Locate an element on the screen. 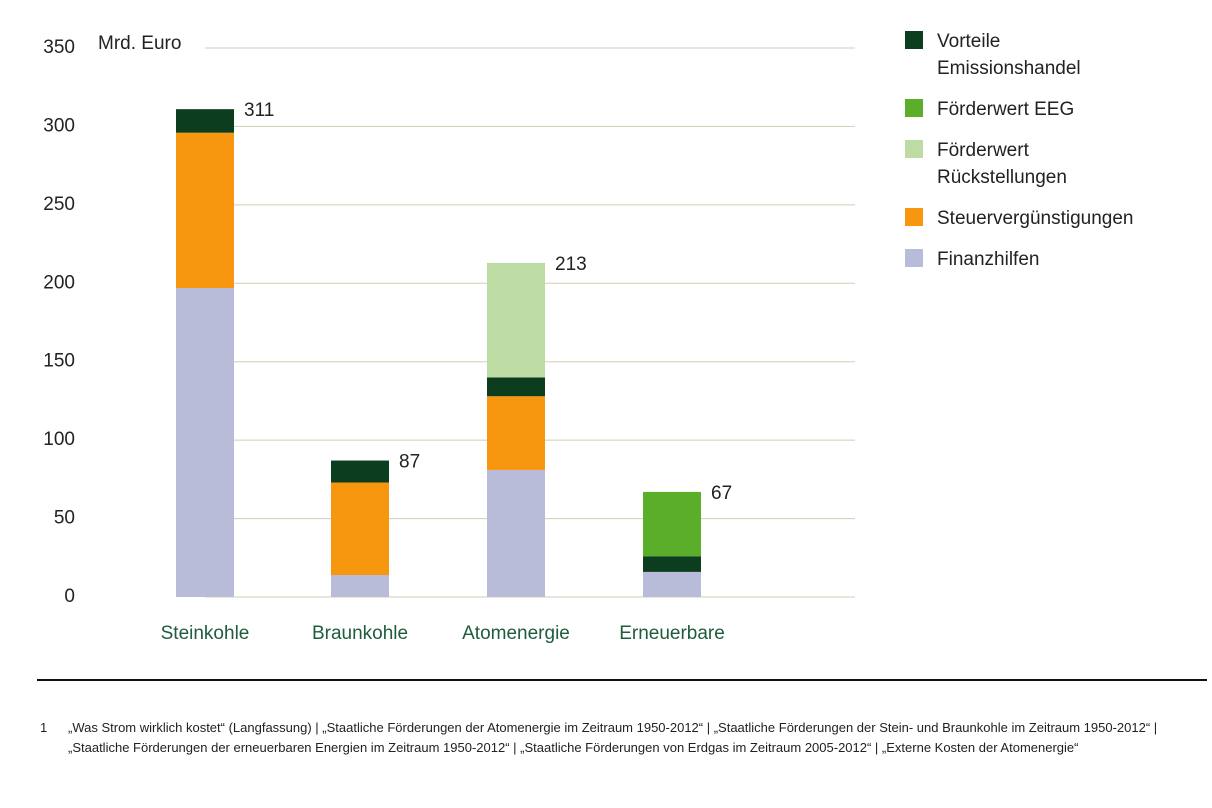  y-tick-label: 250 is located at coordinates (59, 204).